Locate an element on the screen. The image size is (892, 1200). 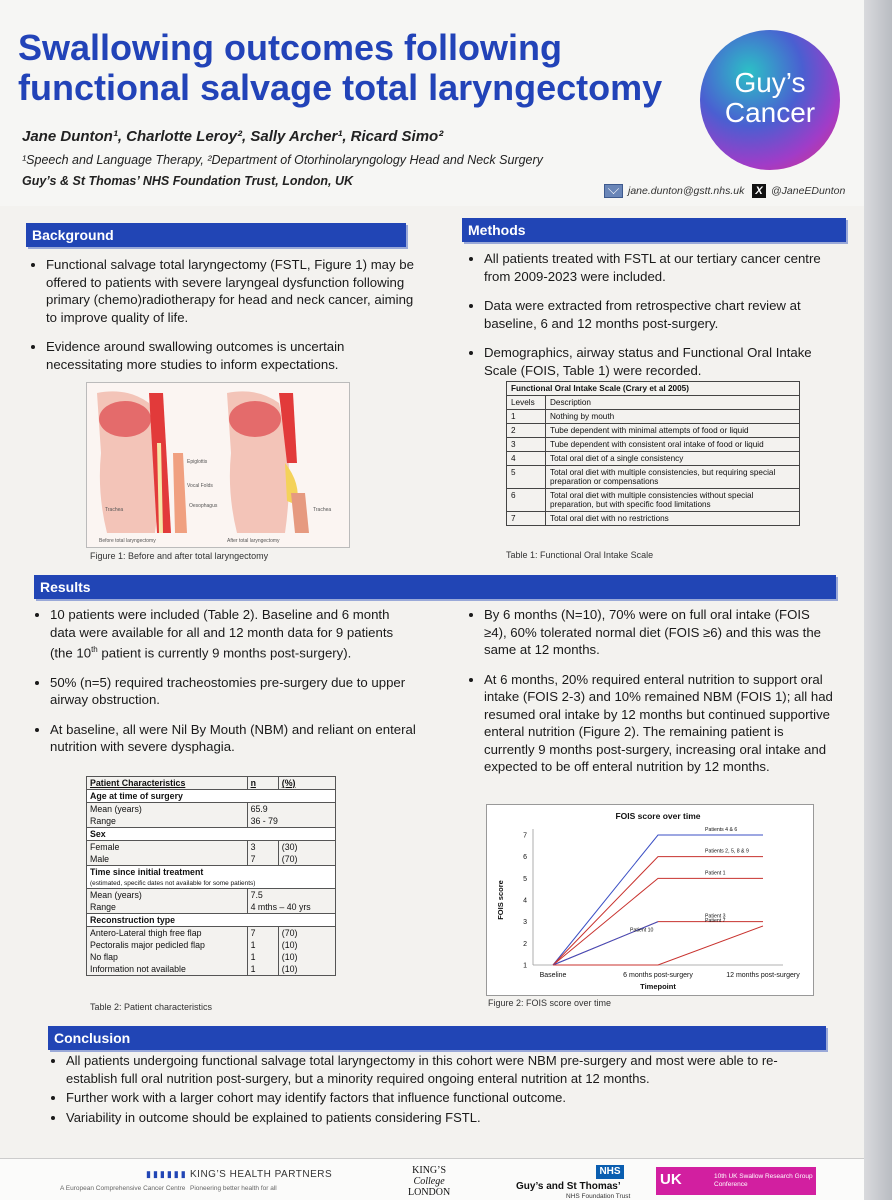
pc-label: Female is located at coordinates (167, 846).